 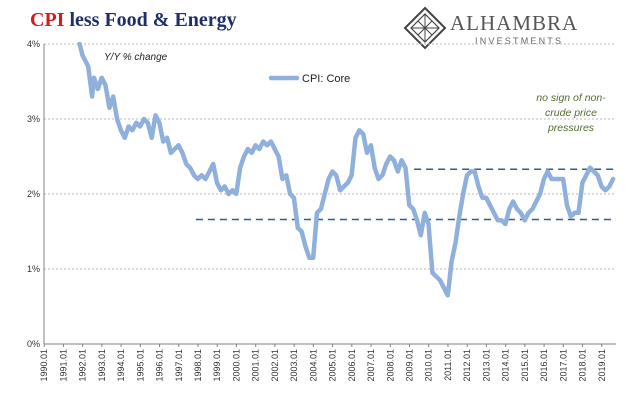 What do you see at coordinates (217, 365) in the screenshot?
I see `x-tick-label: 1999.01` at bounding box center [217, 365].